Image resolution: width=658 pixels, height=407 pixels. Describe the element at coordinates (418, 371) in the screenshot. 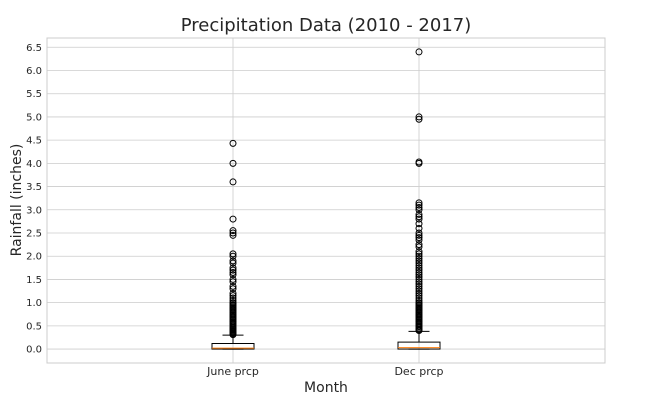

I see `x-tick-label: Dec prcp` at that location.